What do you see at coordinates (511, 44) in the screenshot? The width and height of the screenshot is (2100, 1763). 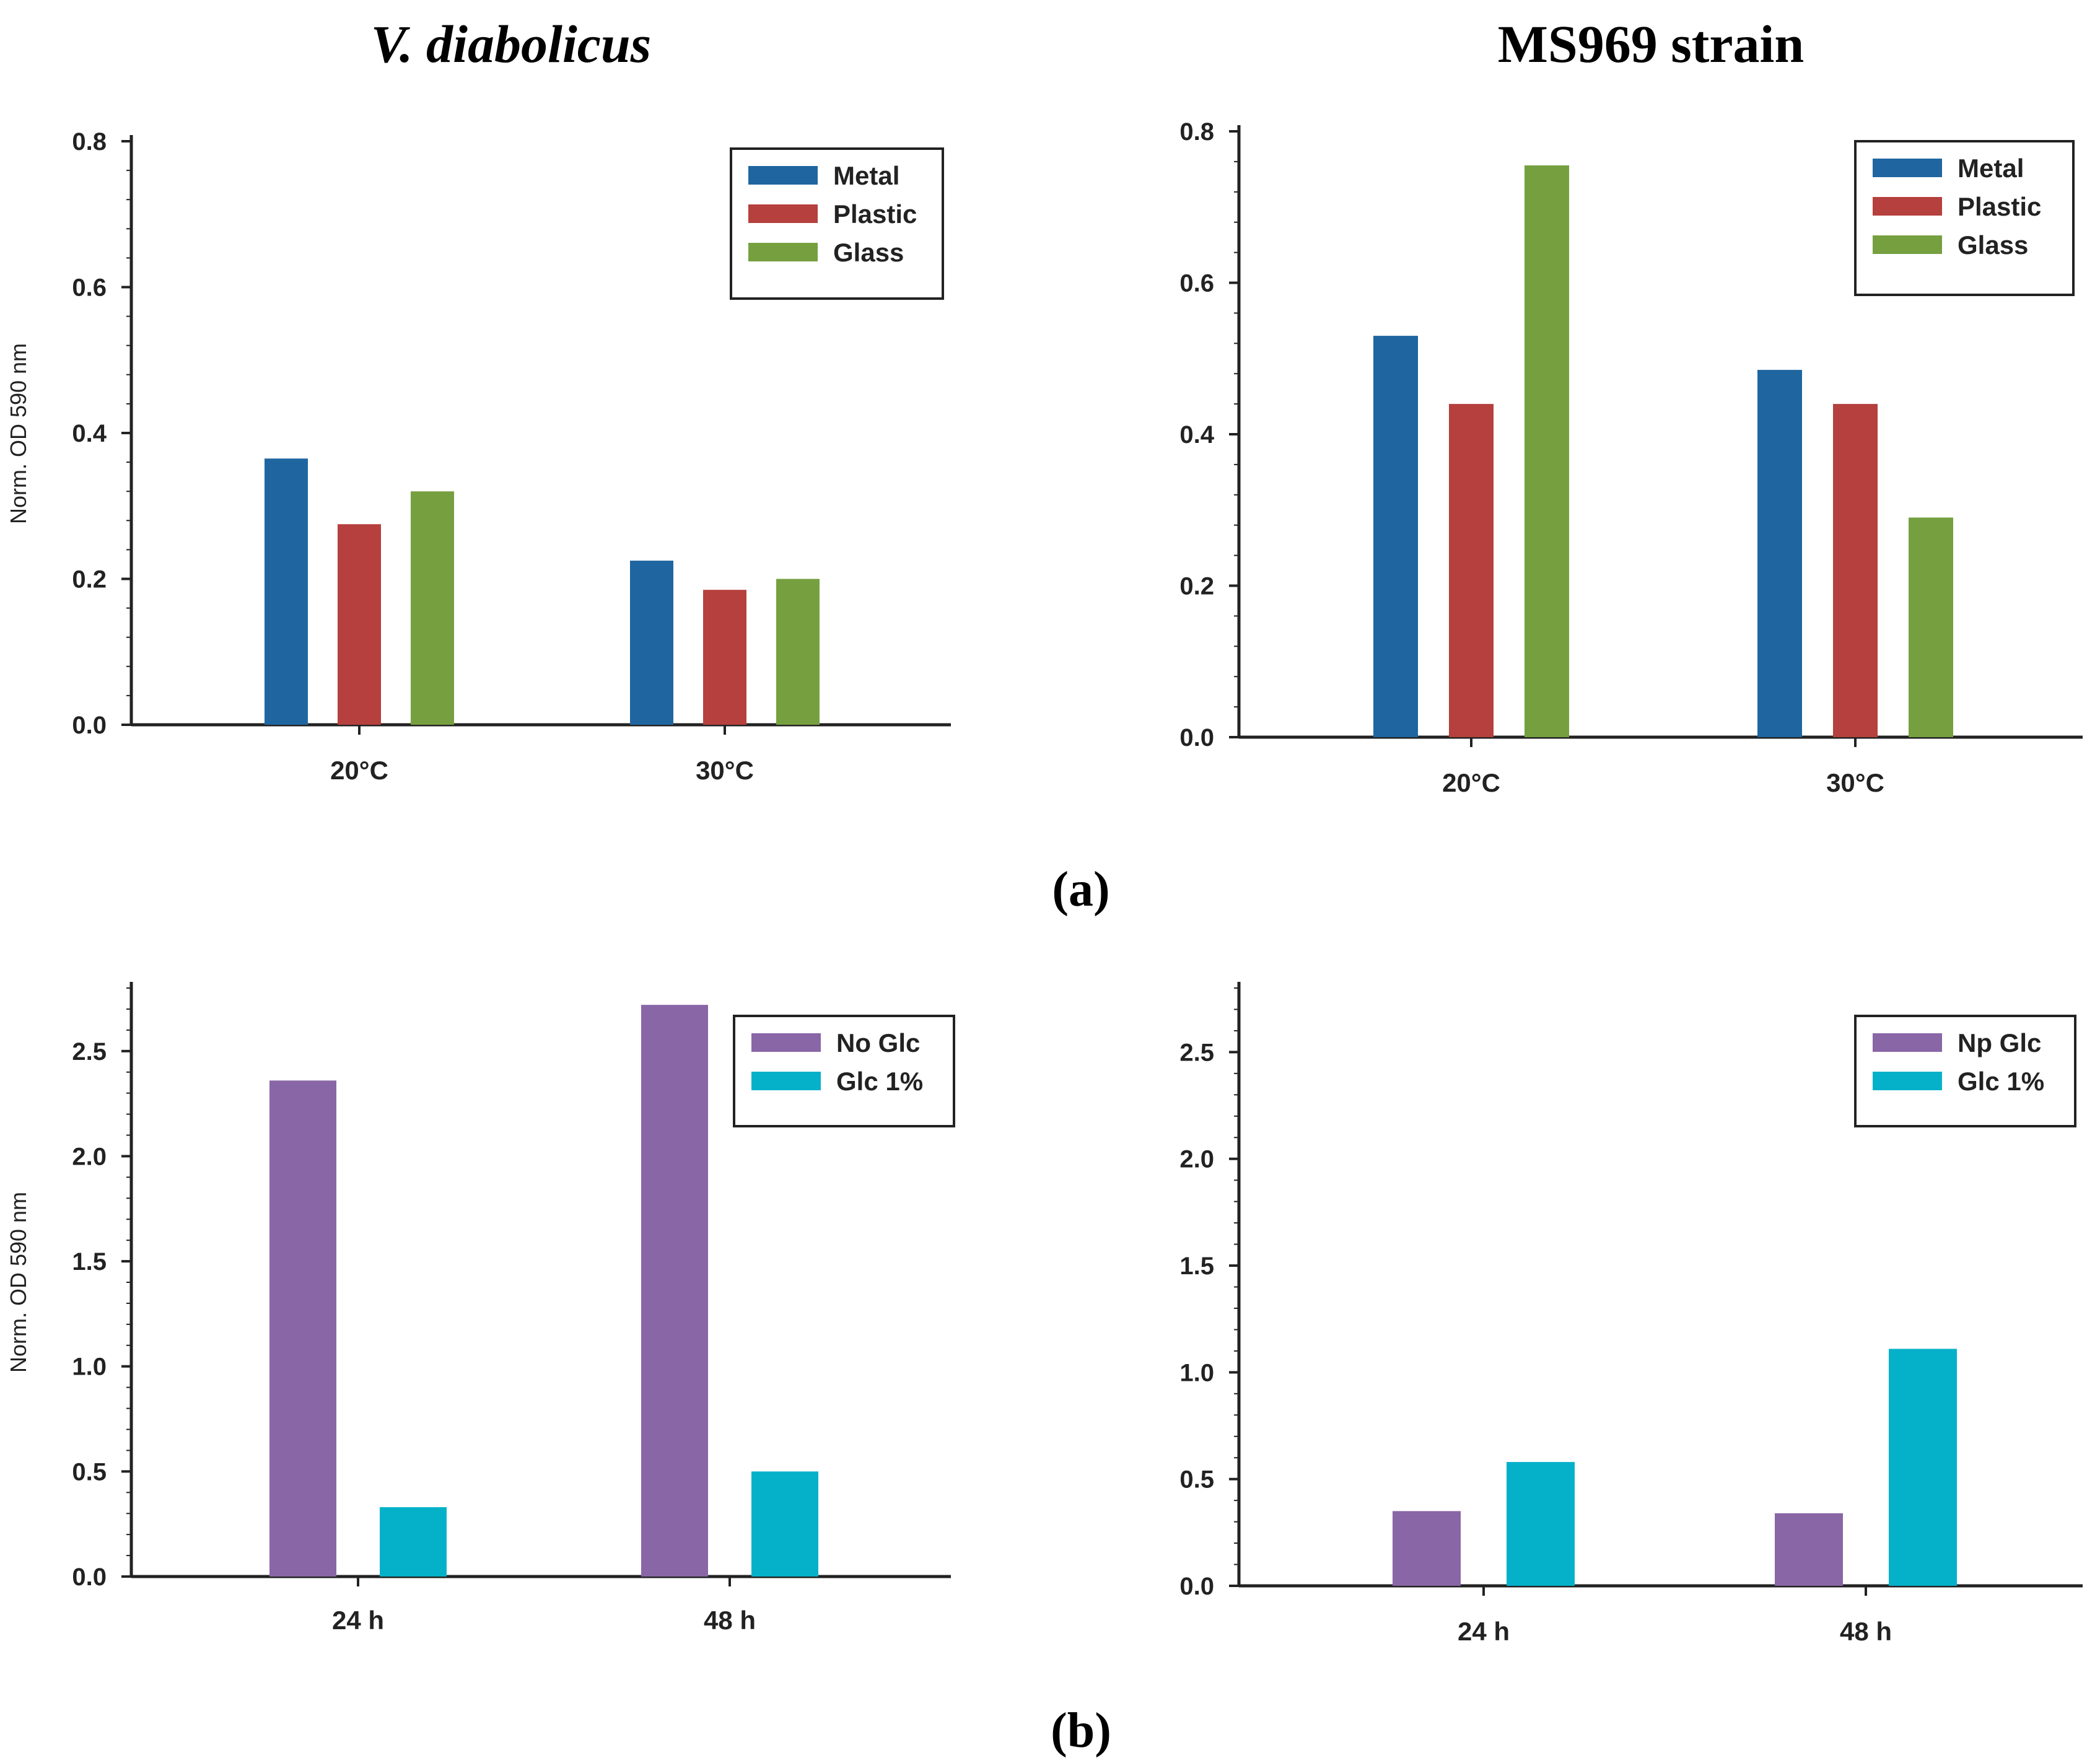 I see `title-left: V. diabolicus` at bounding box center [511, 44].